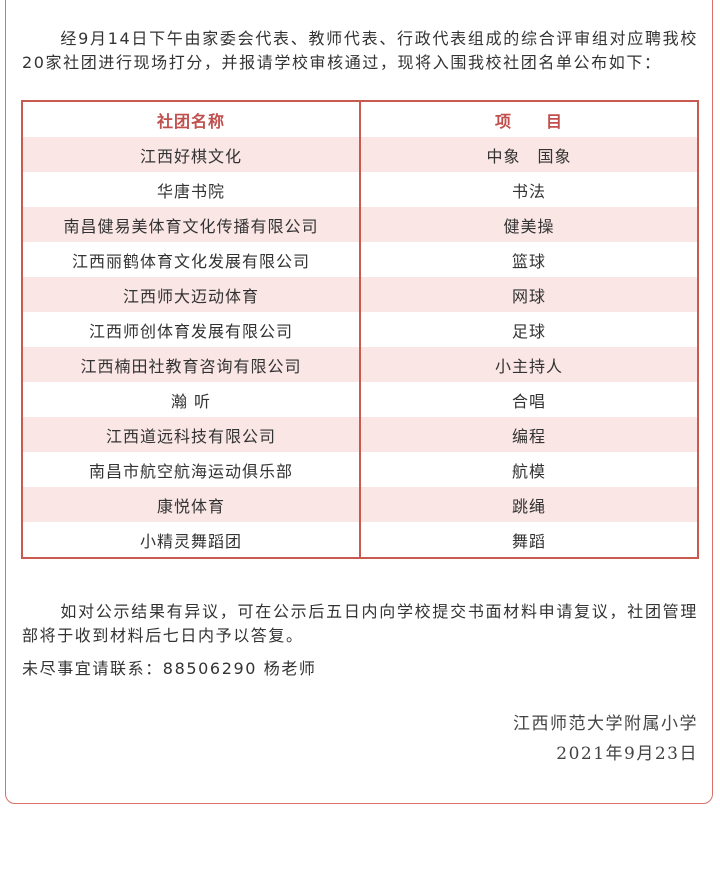 The image size is (720, 872). Describe the element at coordinates (191, 294) in the screenshot. I see `table-cell: 江西师大迈动体育` at that location.